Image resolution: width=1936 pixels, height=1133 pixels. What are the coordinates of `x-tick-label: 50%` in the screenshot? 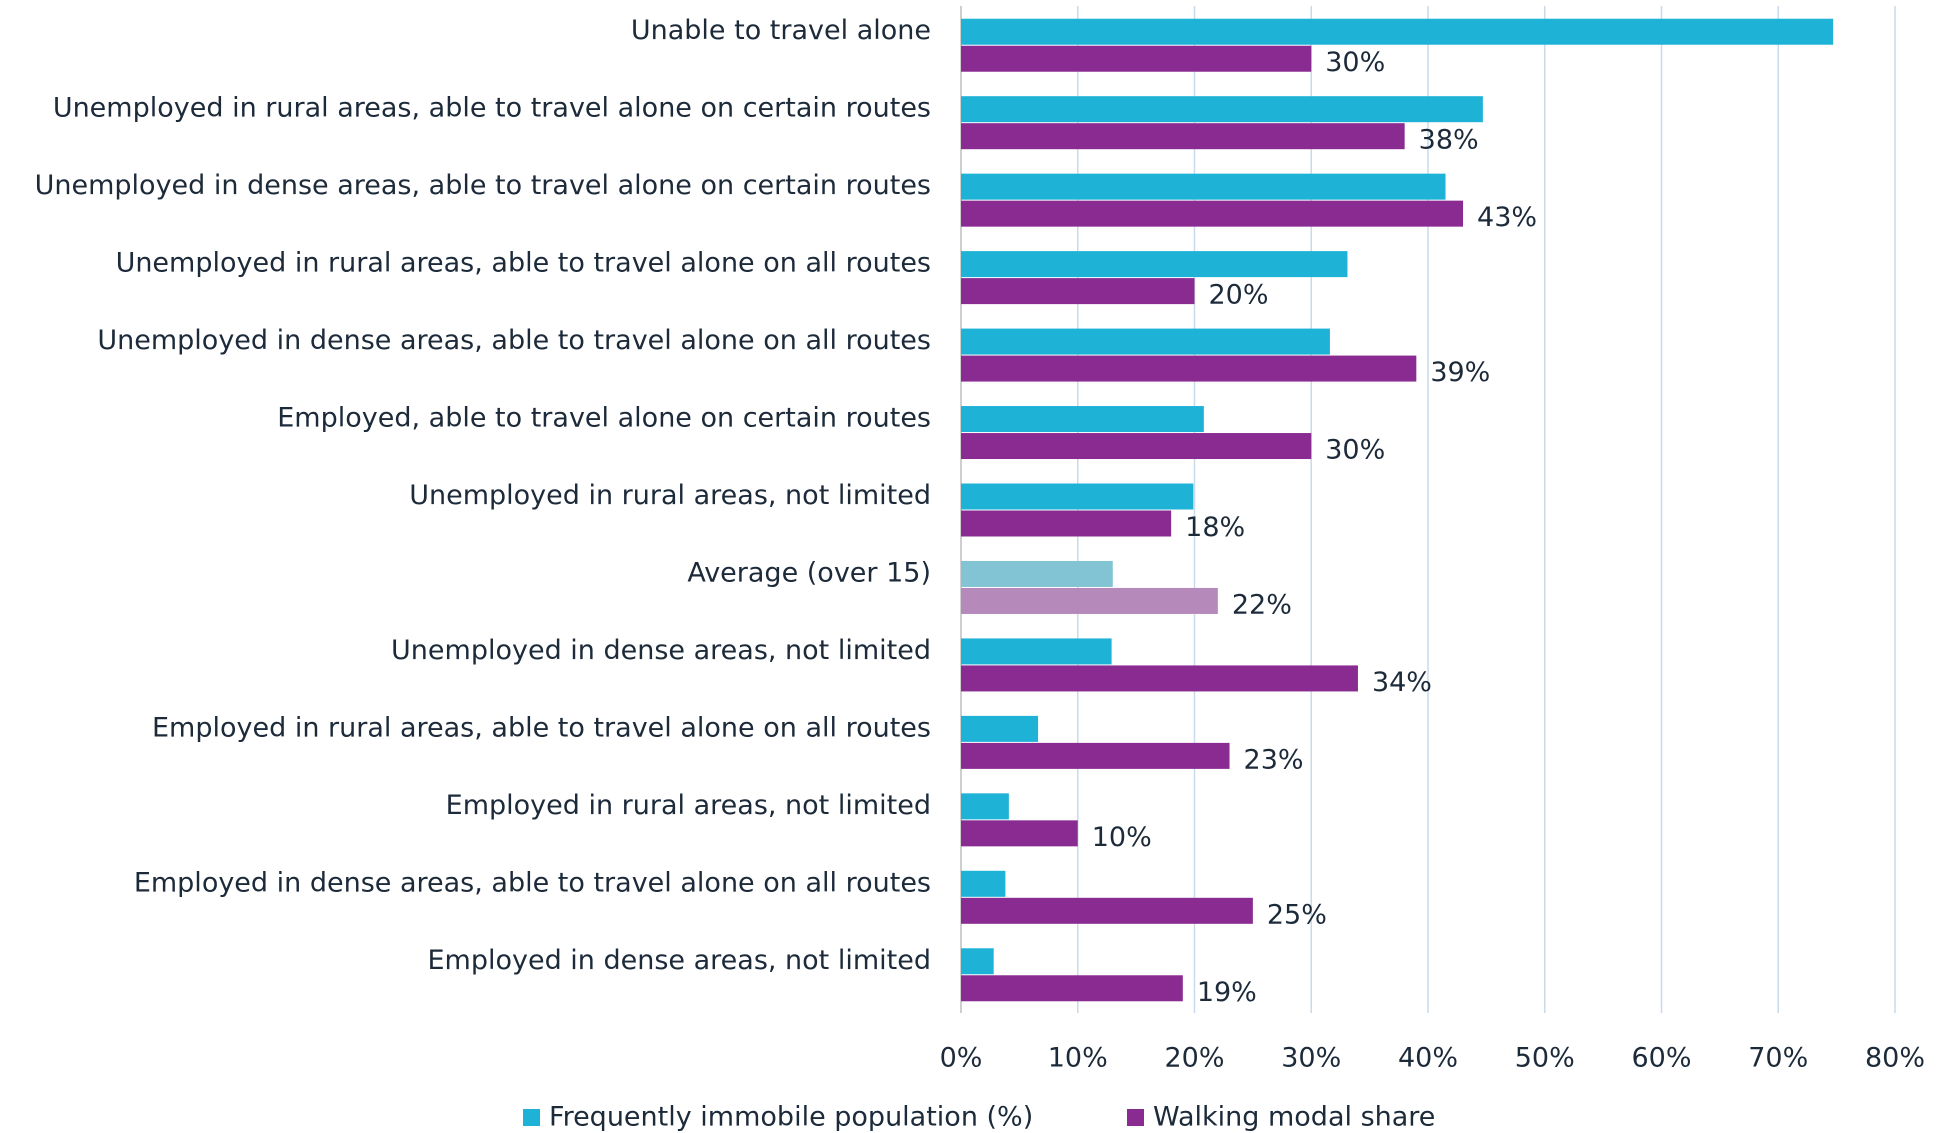 It's located at (1545, 1058).